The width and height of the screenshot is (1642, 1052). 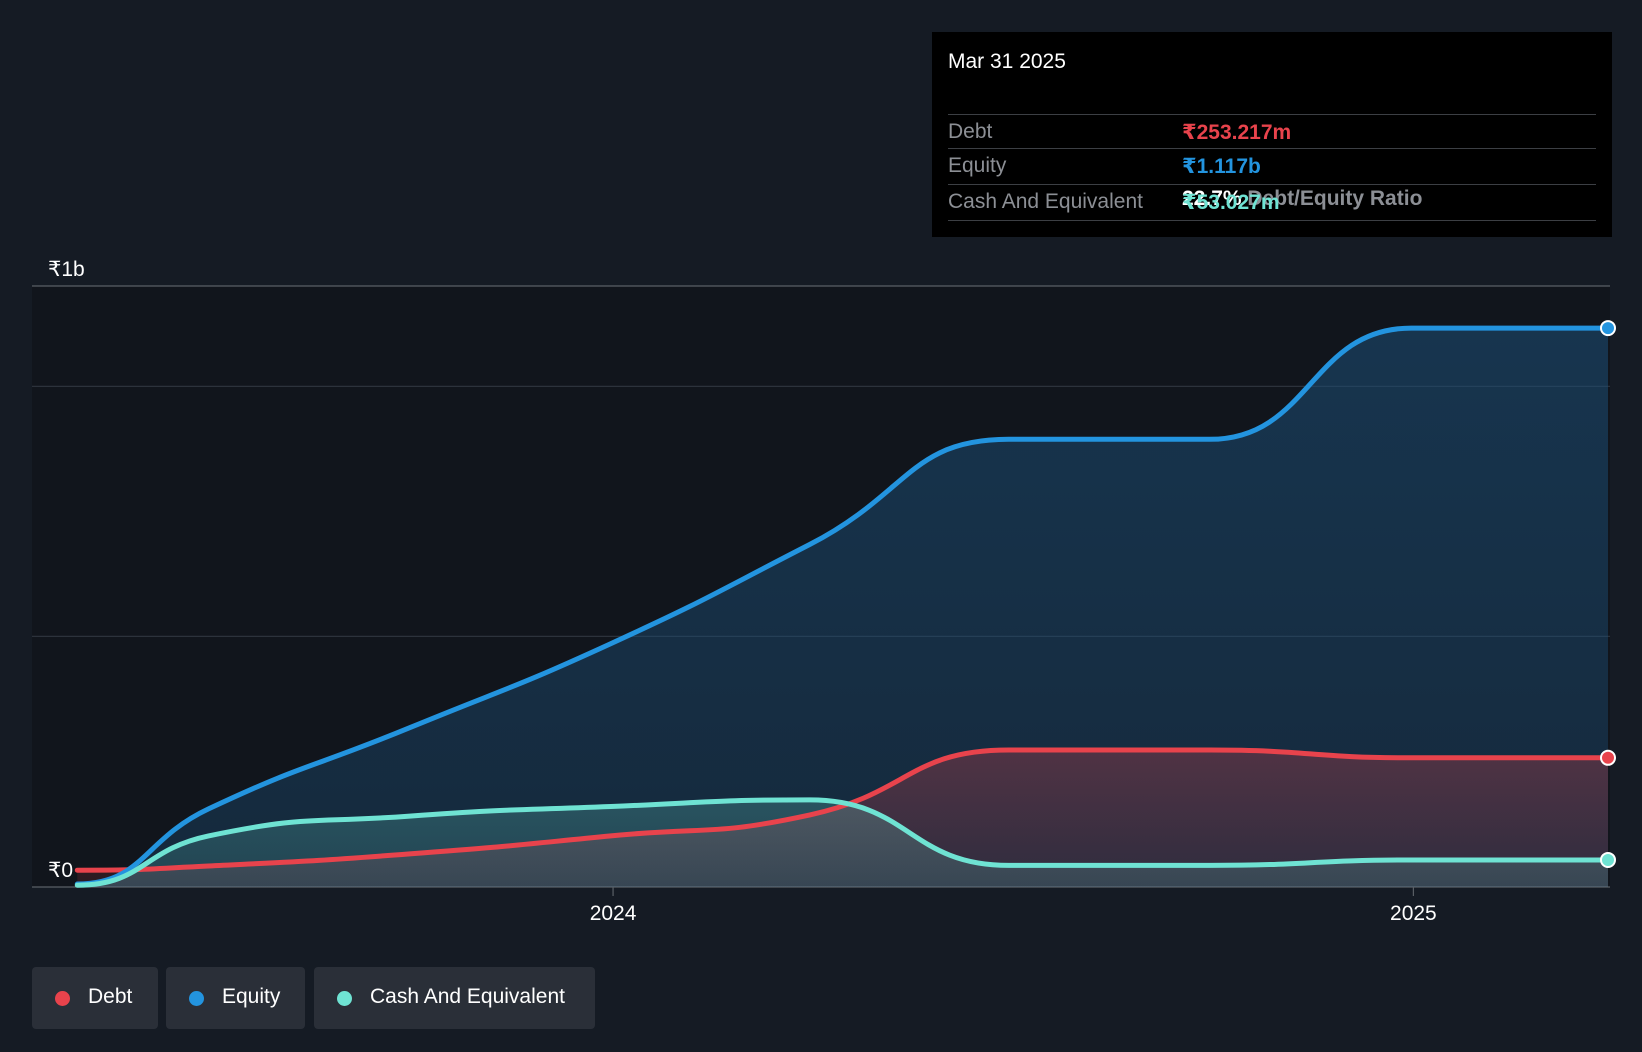 What do you see at coordinates (66, 269) in the screenshot?
I see `y-tick-label: ₹1b` at bounding box center [66, 269].